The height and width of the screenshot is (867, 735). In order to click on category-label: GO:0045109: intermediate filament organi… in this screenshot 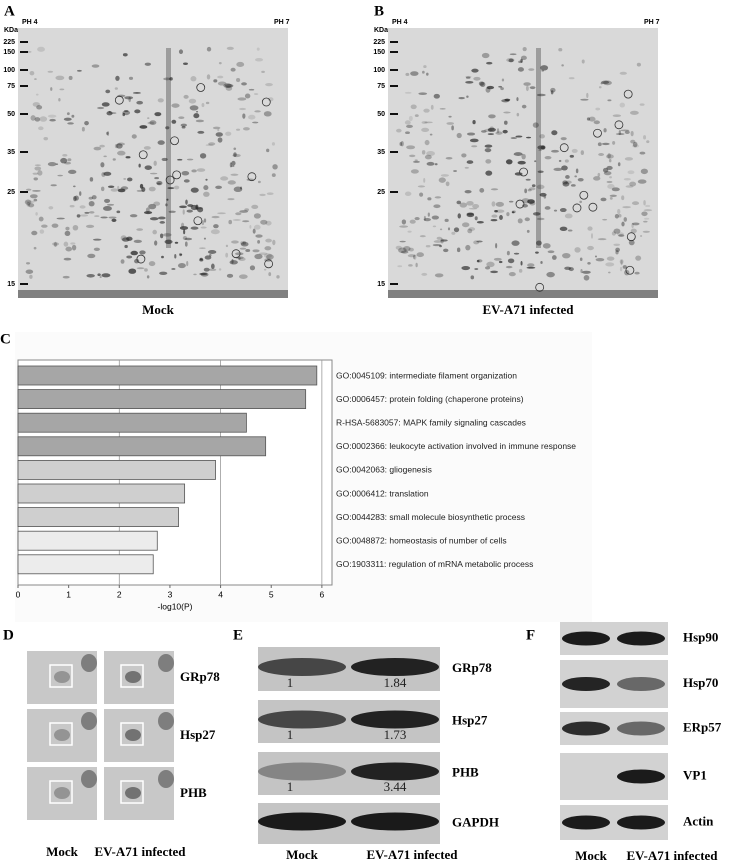, I will do `click(426, 375)`.